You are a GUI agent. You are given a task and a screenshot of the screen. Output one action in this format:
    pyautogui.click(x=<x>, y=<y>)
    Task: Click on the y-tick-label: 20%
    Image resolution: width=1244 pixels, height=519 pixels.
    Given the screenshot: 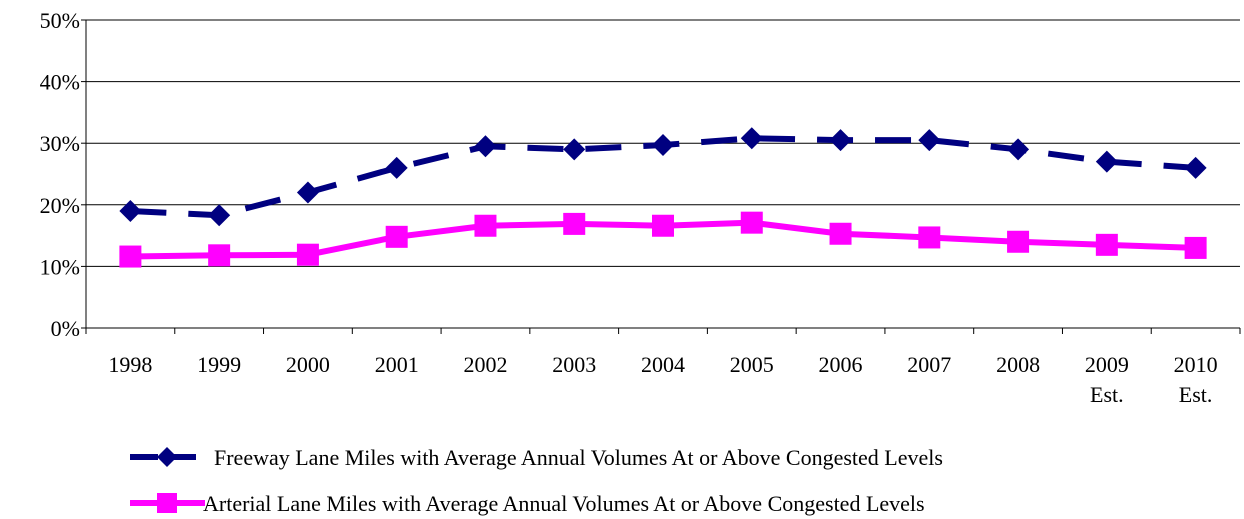 What is the action you would take?
    pyautogui.click(x=60, y=205)
    